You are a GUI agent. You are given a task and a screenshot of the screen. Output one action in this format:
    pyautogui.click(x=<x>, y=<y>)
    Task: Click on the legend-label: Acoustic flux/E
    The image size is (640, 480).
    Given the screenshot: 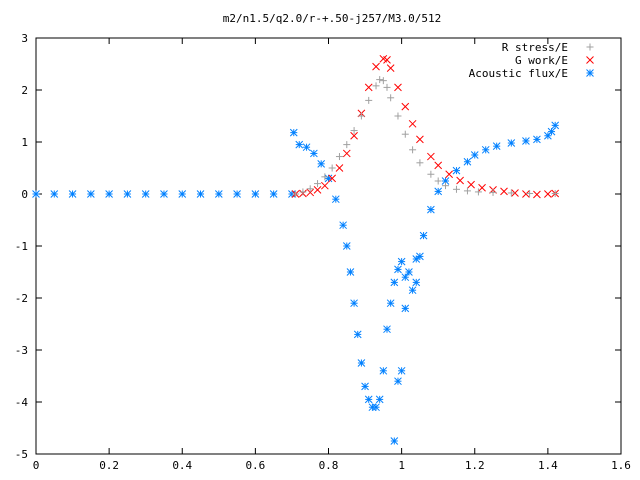 What is the action you would take?
    pyautogui.click(x=518, y=73)
    